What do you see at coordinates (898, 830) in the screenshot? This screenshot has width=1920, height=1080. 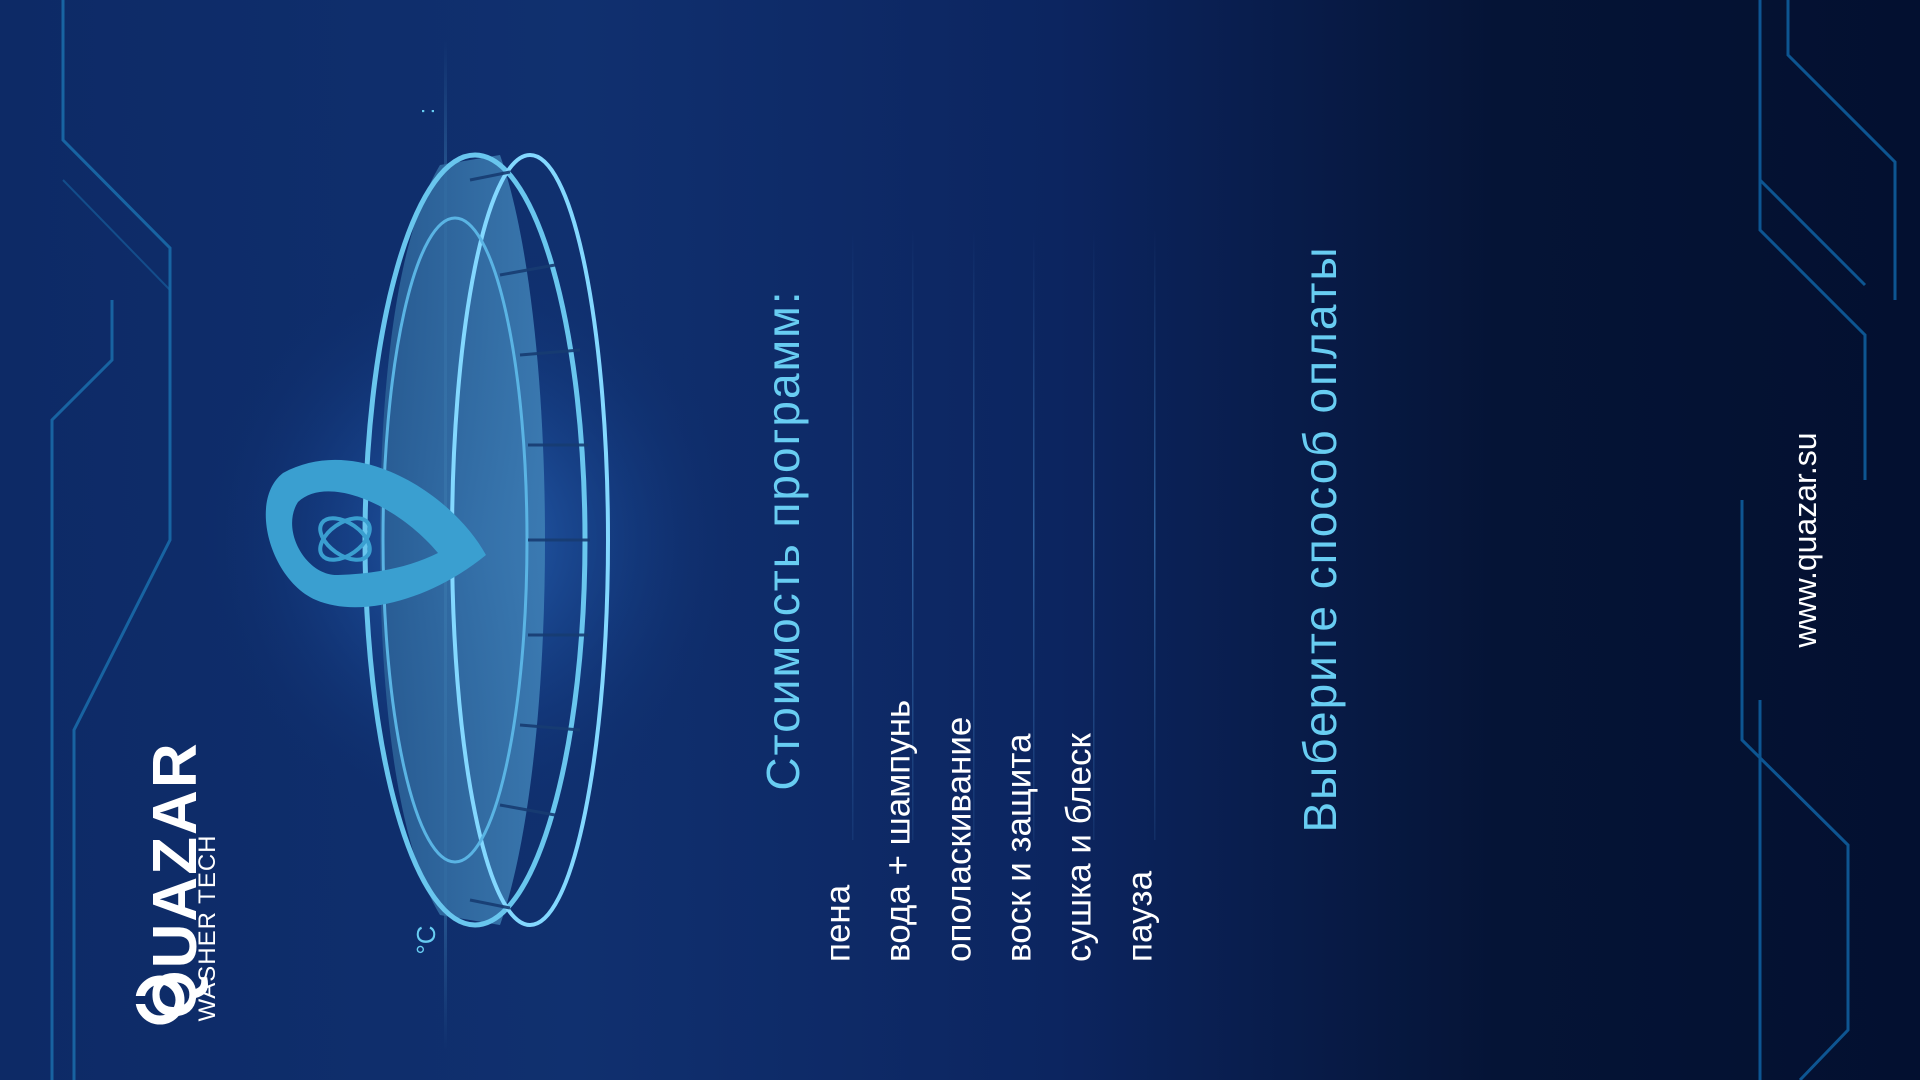 I see `program-item-water-shampoo: вода + шампунь` at bounding box center [898, 830].